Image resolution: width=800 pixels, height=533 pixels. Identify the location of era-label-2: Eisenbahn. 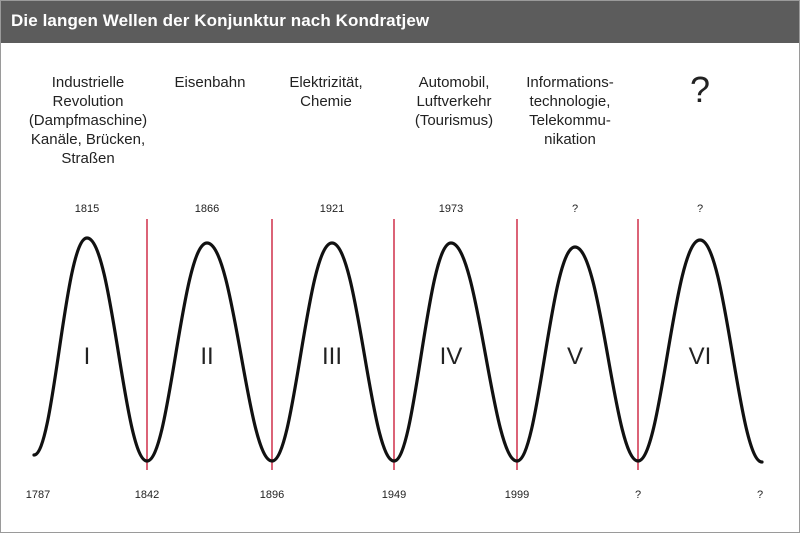
(210, 82).